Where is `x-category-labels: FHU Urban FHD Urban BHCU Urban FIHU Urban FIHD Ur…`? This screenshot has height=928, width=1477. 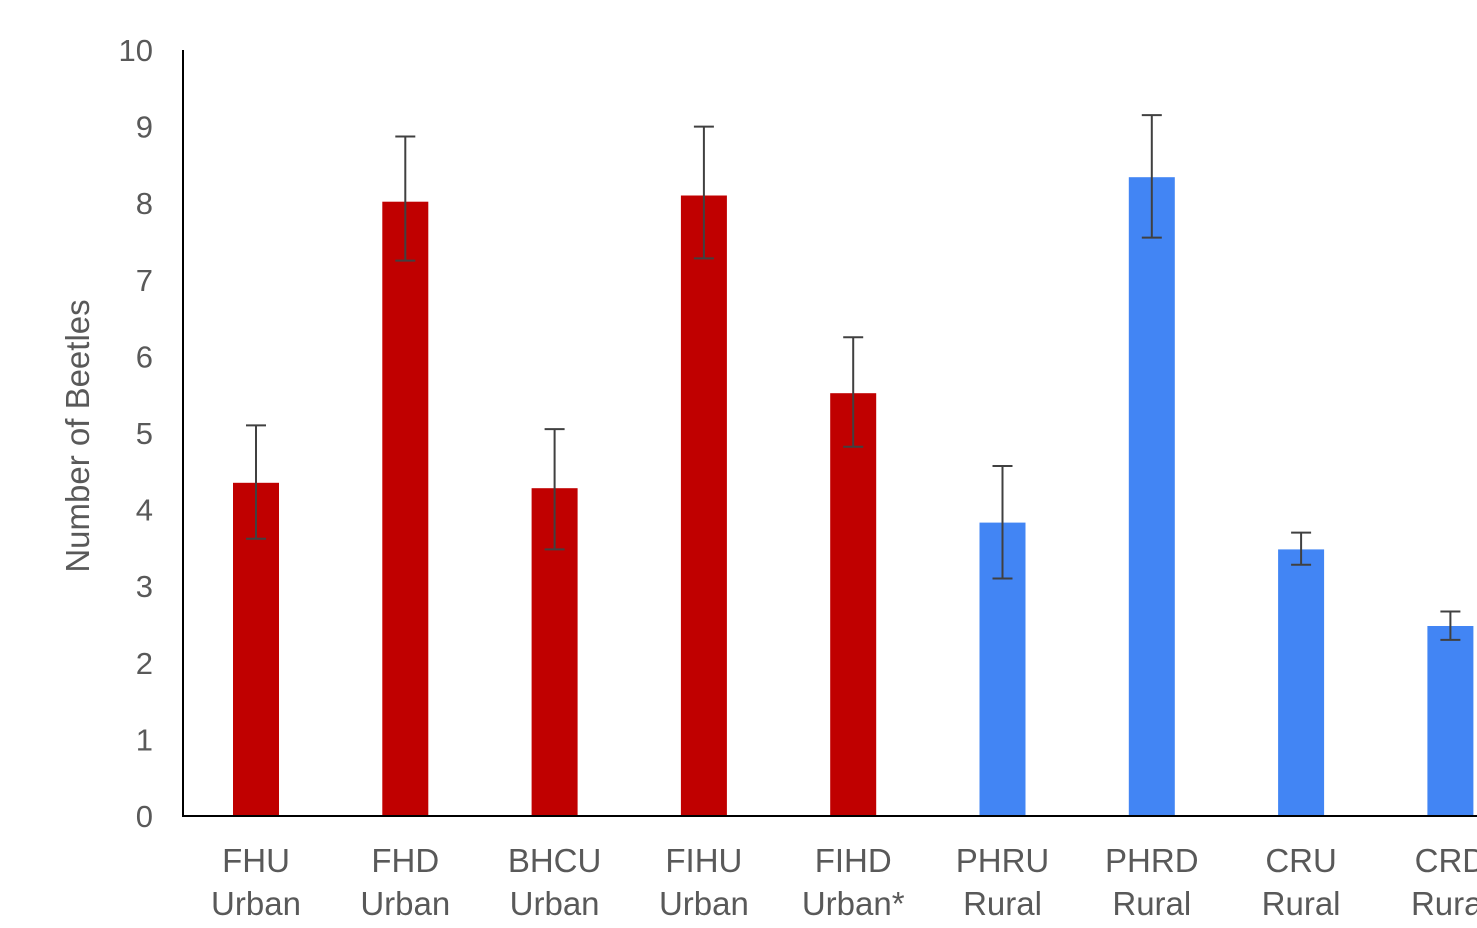 x-category-labels: FHU Urban FHD Urban BHCU Urban FIHU Urban FIHD Ur… is located at coordinates (844, 882).